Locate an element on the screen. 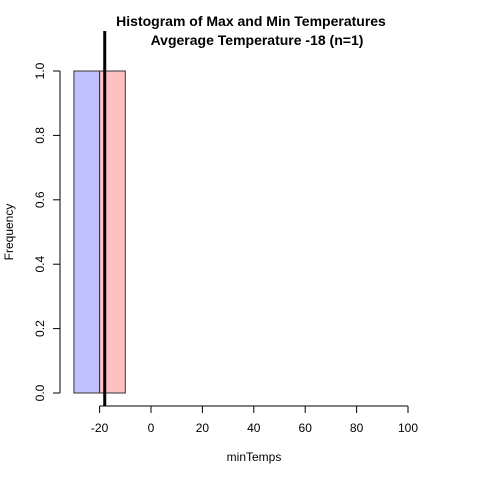 This screenshot has height=480, width=480. x-tick-label: 0 is located at coordinates (151, 428).